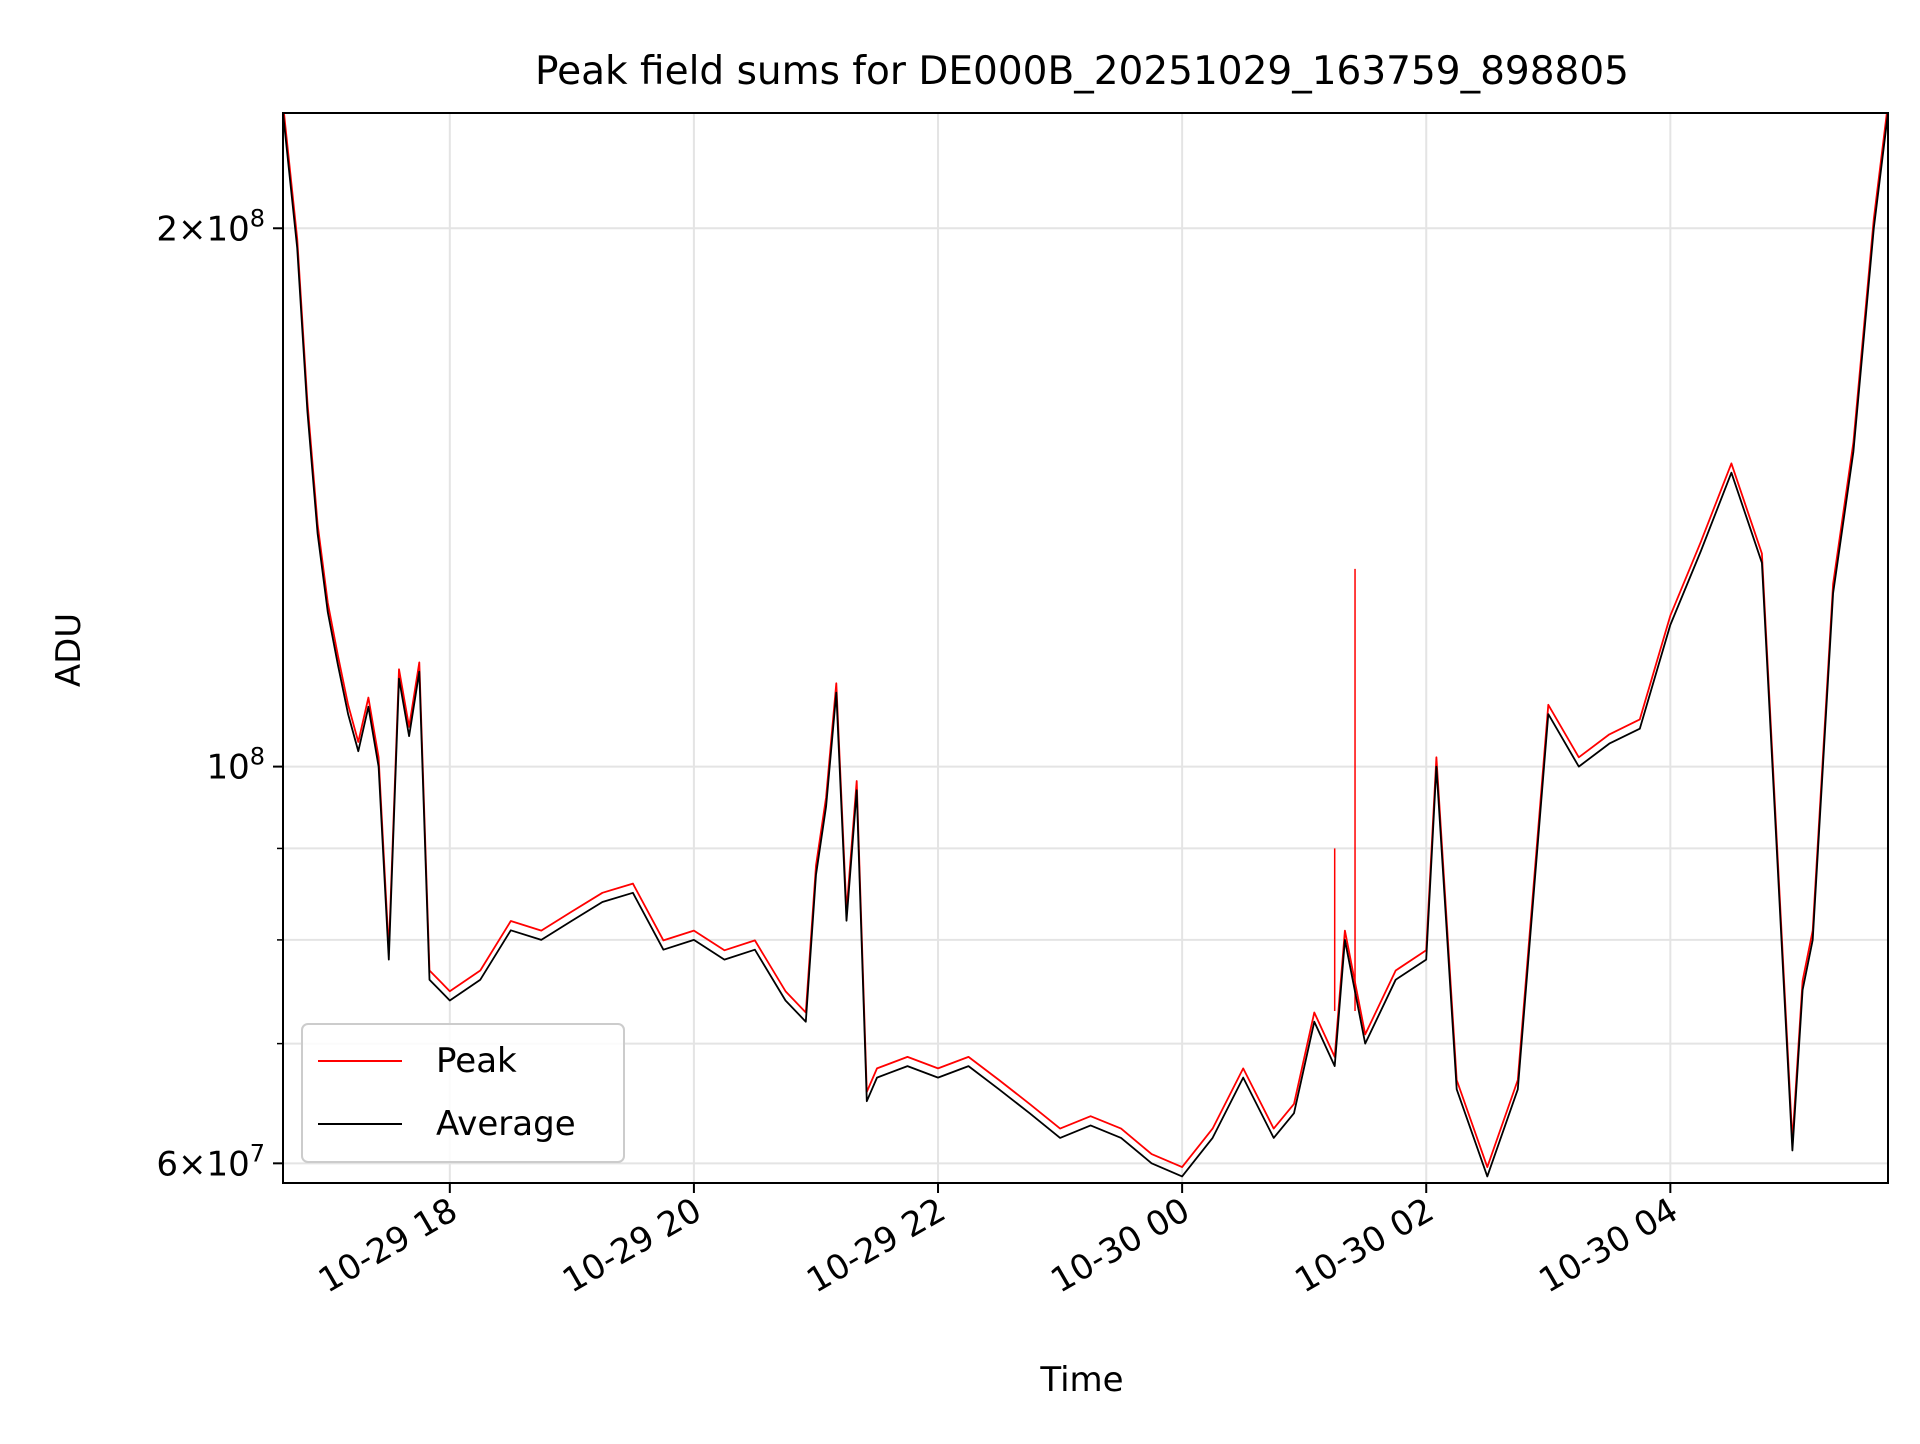 The width and height of the screenshot is (1920, 1444). What do you see at coordinates (69, 650) in the screenshot?
I see `y-axis-label: ADU` at bounding box center [69, 650].